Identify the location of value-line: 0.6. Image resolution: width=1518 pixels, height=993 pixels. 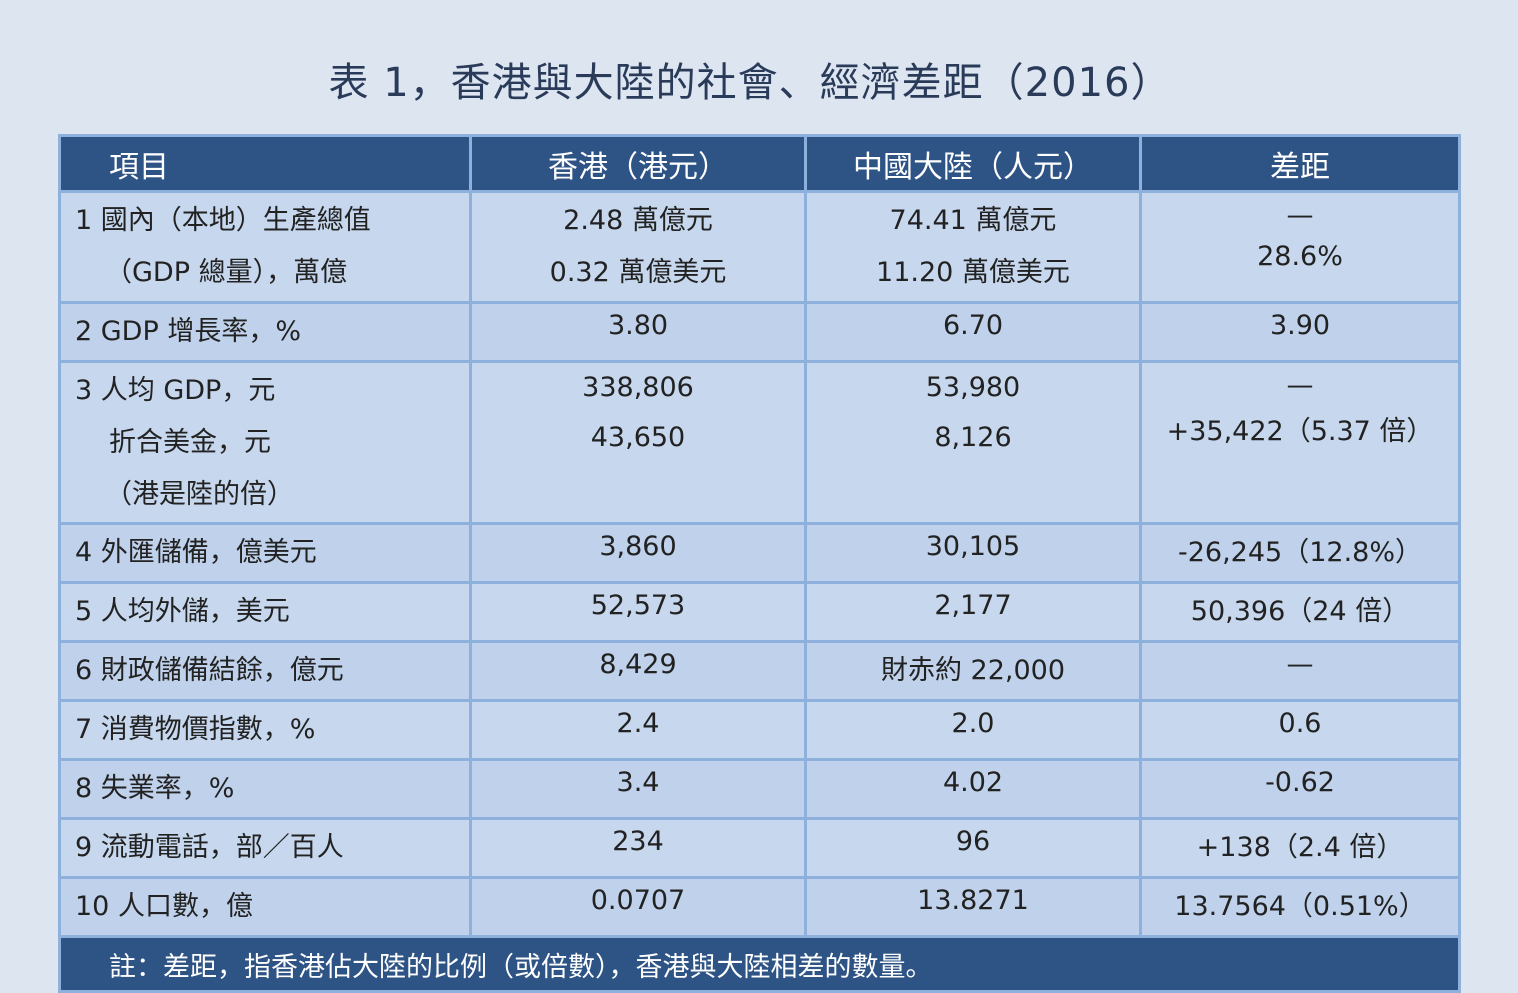
(1300, 723).